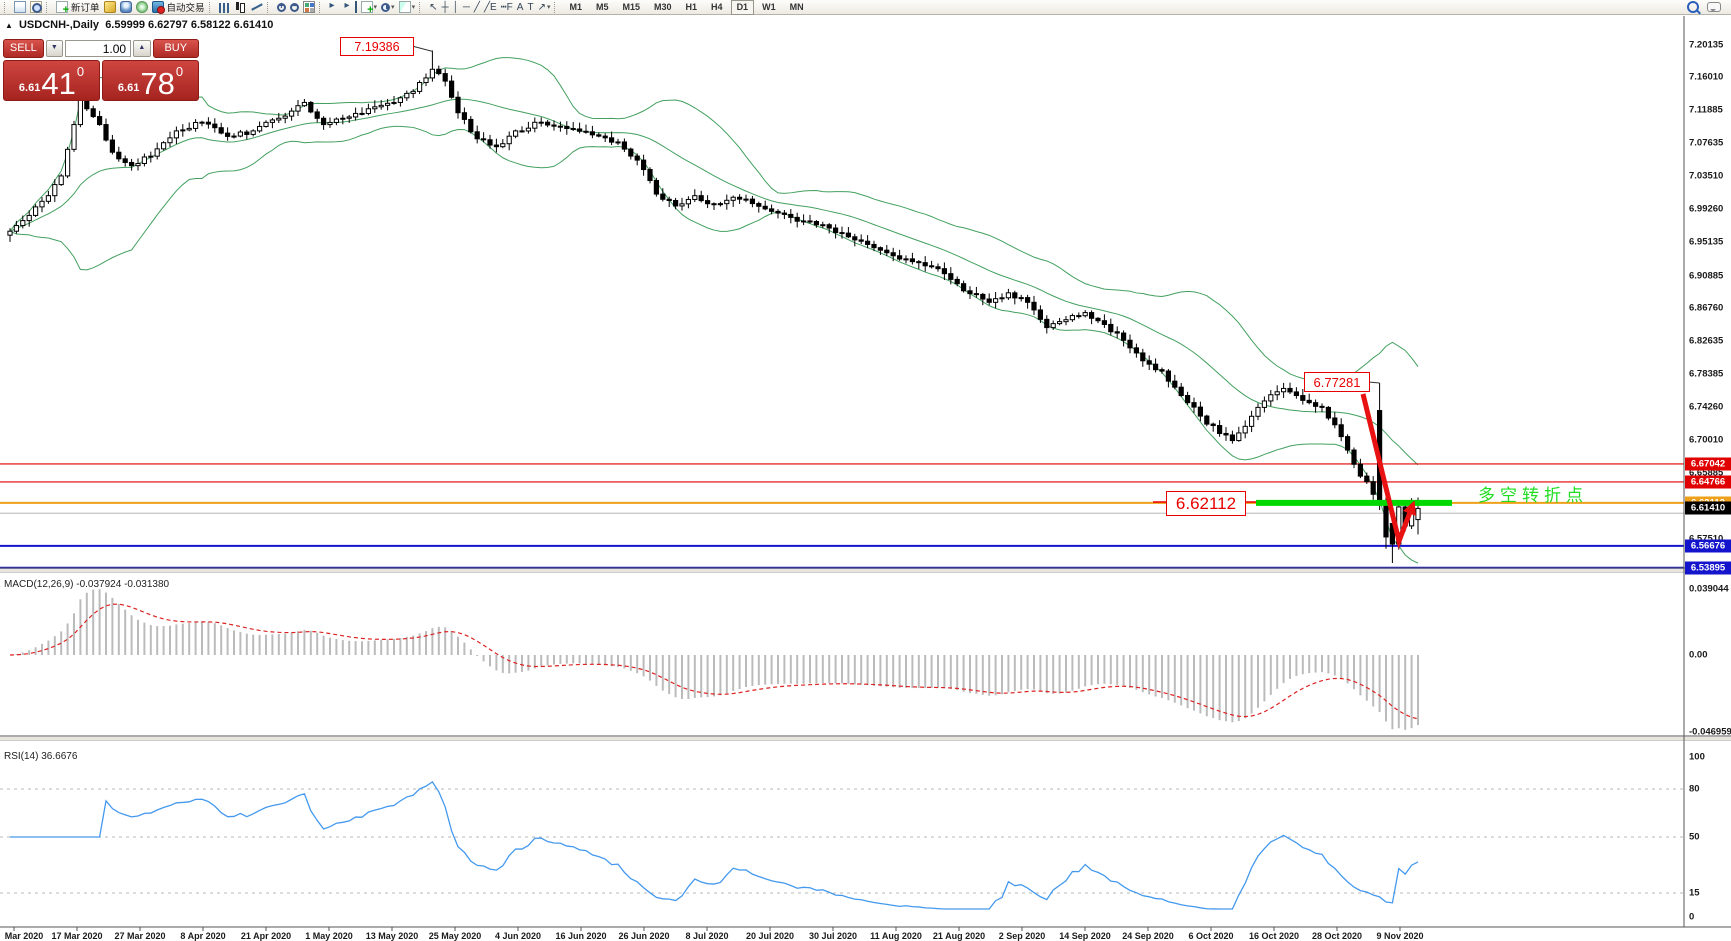 This screenshot has width=1731, height=941. What do you see at coordinates (1388, 471) in the screenshot?
I see `v-shaped-arrow` at bounding box center [1388, 471].